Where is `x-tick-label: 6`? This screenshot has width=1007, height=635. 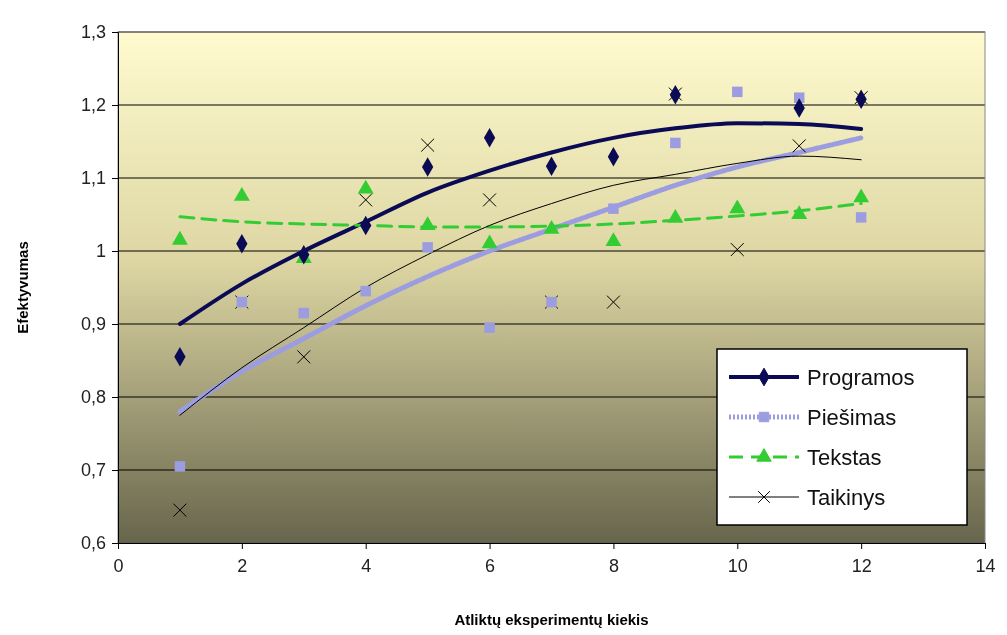 x-tick-label: 6 is located at coordinates (490, 565).